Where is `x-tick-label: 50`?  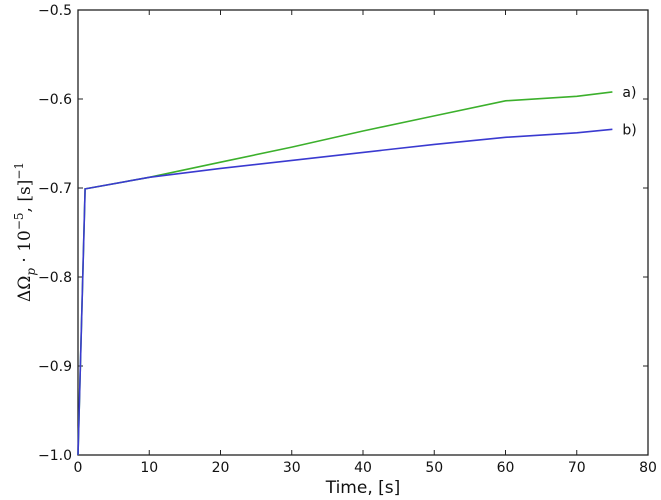 x-tick-label: 50 is located at coordinates (434, 468).